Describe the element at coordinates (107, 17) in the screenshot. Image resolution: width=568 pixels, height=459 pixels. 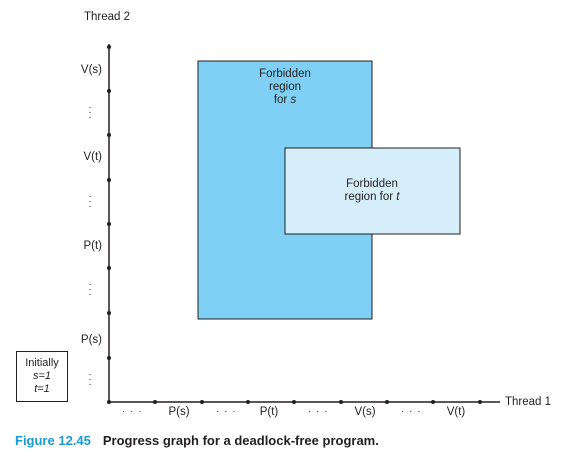
I see `y-axis-title: Thread 2` at that location.